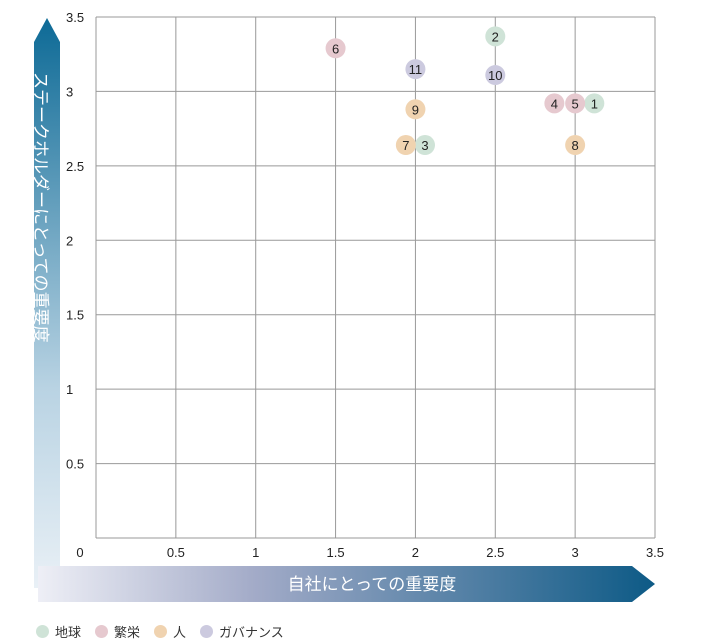 The width and height of the screenshot is (703, 642). What do you see at coordinates (69, 91) in the screenshot?
I see `y-tick-label: 3` at bounding box center [69, 91].